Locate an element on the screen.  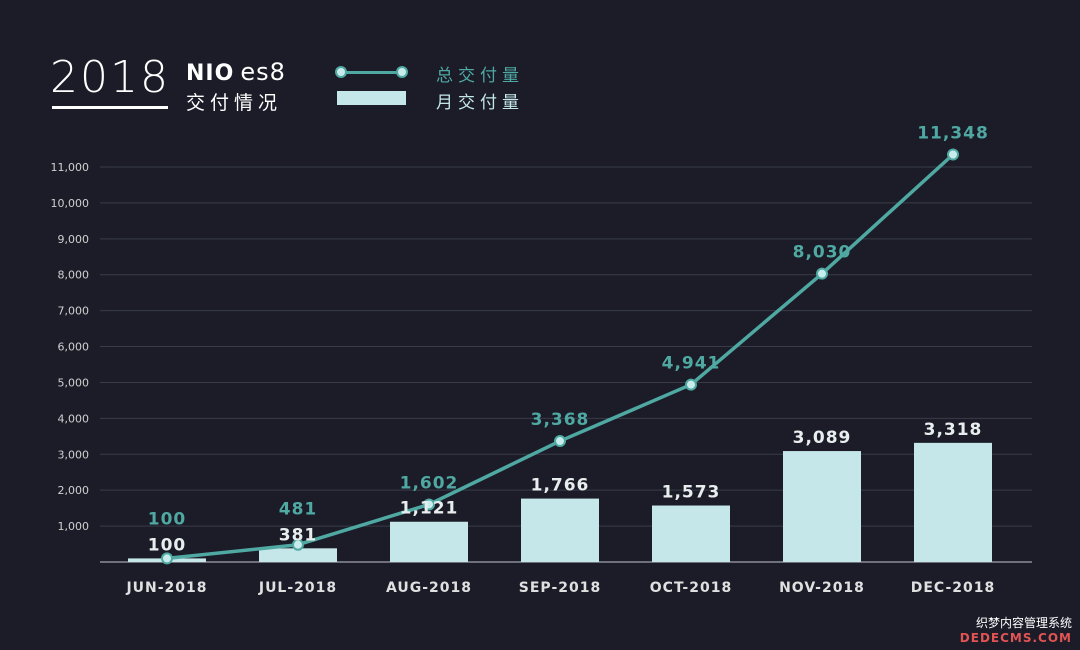
brand-model: es8 is located at coordinates (263, 72).